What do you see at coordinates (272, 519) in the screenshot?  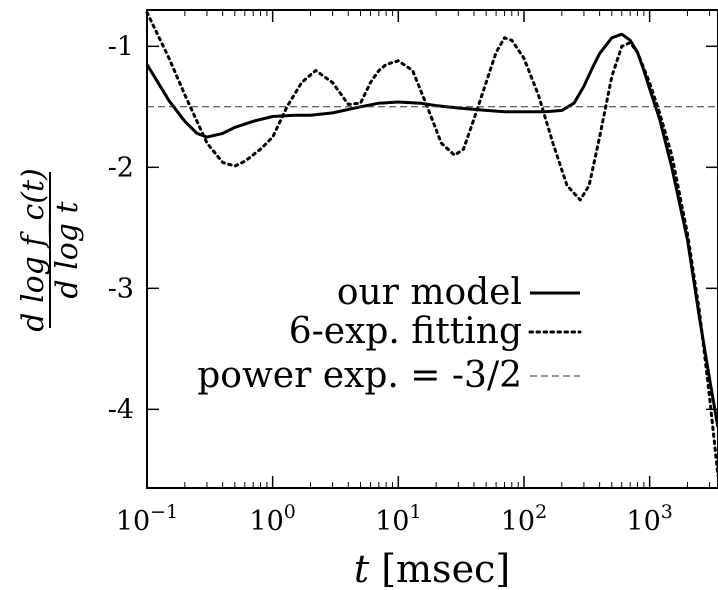 I see `x-tick-label: 10⁰` at bounding box center [272, 519].